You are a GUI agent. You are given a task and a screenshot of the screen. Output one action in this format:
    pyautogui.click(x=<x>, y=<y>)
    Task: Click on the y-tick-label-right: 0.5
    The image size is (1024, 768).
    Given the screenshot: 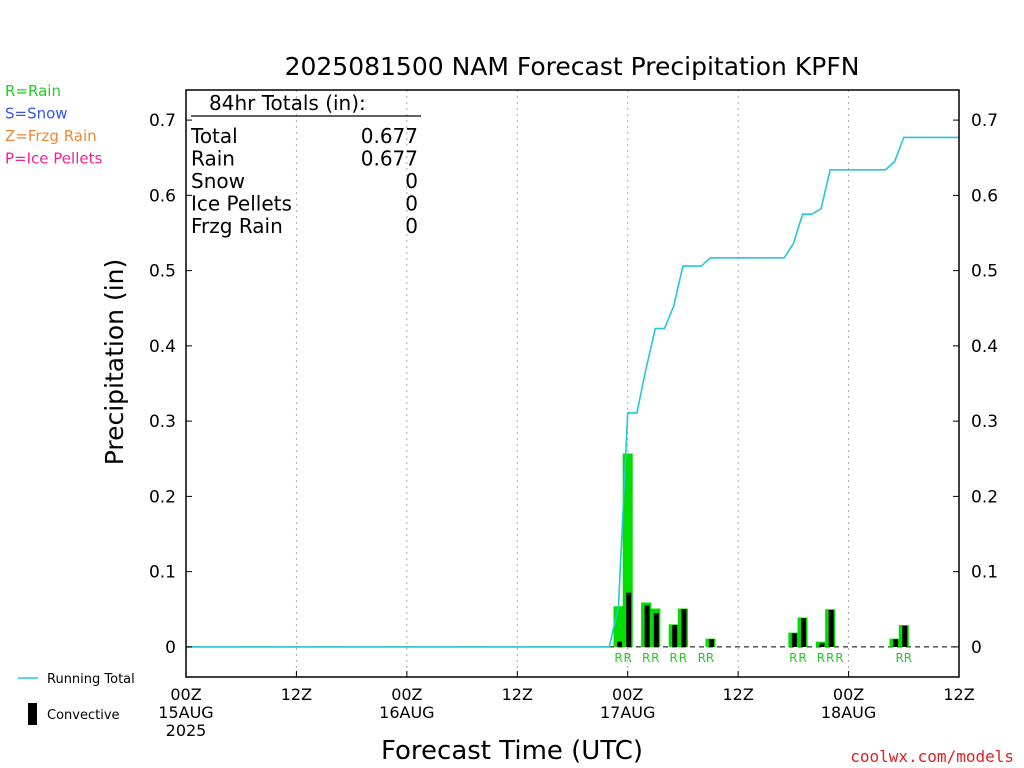 What is the action you would take?
    pyautogui.click(x=984, y=272)
    